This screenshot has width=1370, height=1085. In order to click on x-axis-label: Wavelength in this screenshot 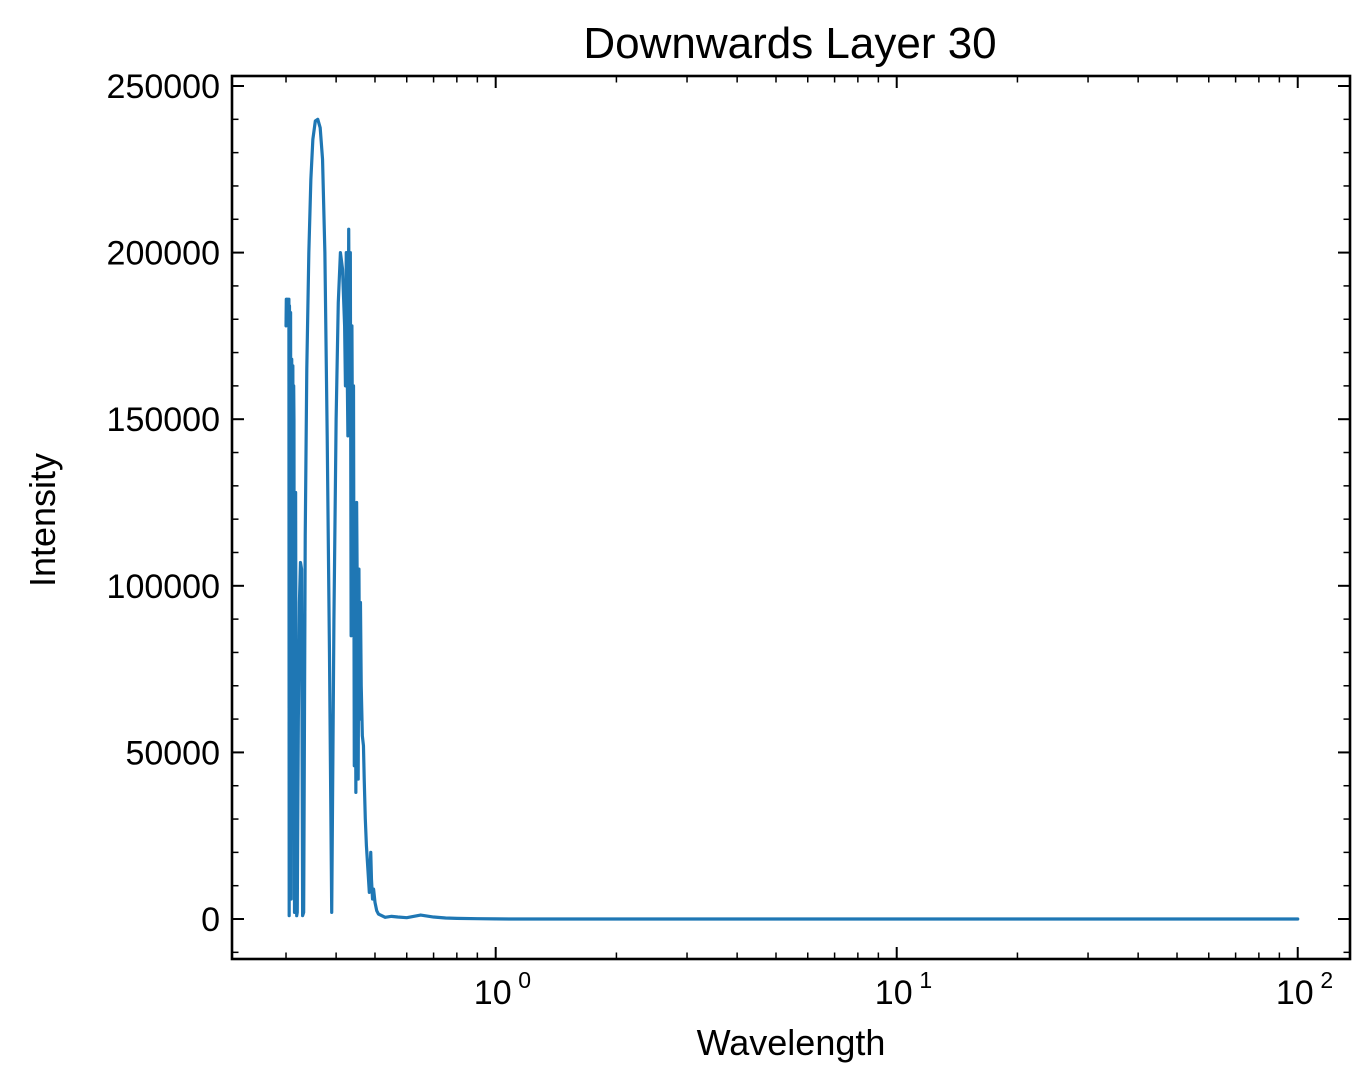, I will do `click(791, 1042)`.